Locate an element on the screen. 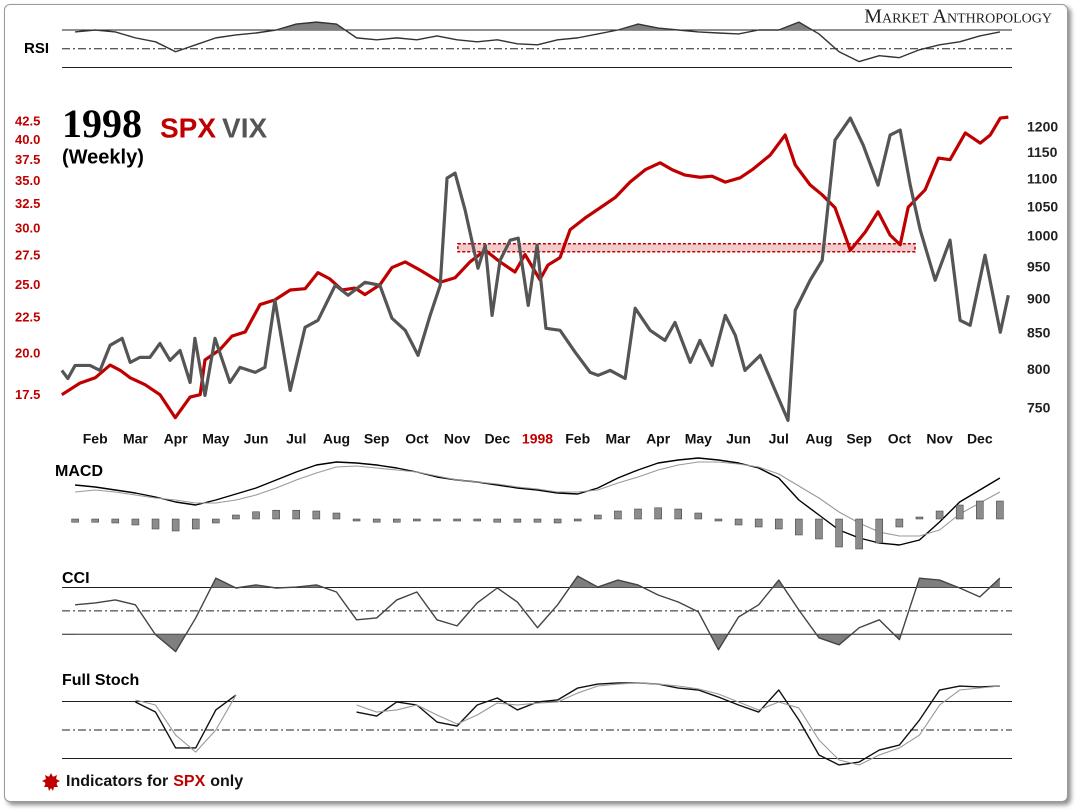 This screenshot has height=810, width=1079. legend-label: SPX is located at coordinates (188, 127).